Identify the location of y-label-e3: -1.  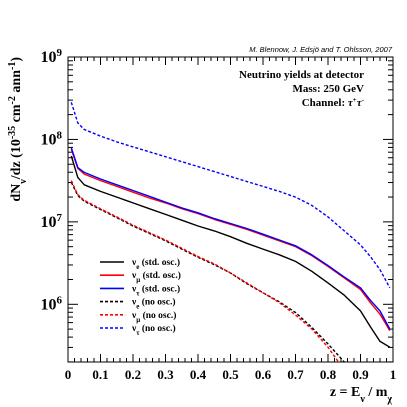
(12, 66).